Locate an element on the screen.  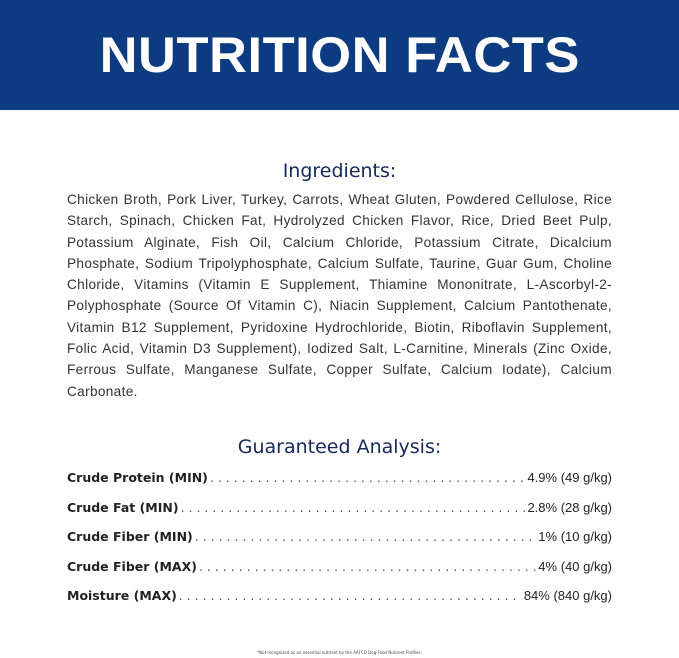
analysis-row: Crude Fiber (MAX) 4% (40 g/kg) is located at coordinates (339, 574).